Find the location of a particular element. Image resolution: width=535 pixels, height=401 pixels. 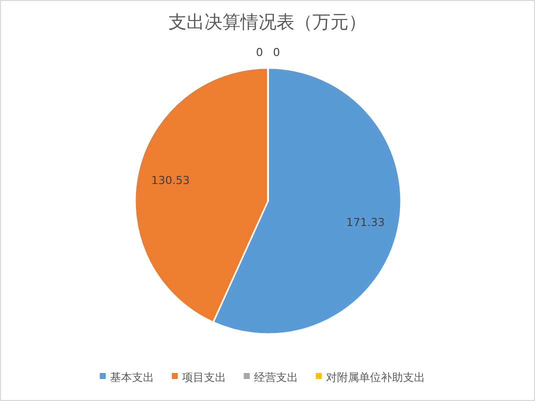

data-label: 171.33 is located at coordinates (365, 223).